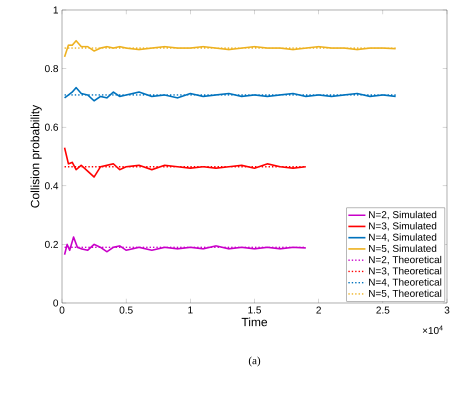 The image size is (463, 400). What do you see at coordinates (318, 310) in the screenshot?
I see `x-tick-label: 2` at bounding box center [318, 310].